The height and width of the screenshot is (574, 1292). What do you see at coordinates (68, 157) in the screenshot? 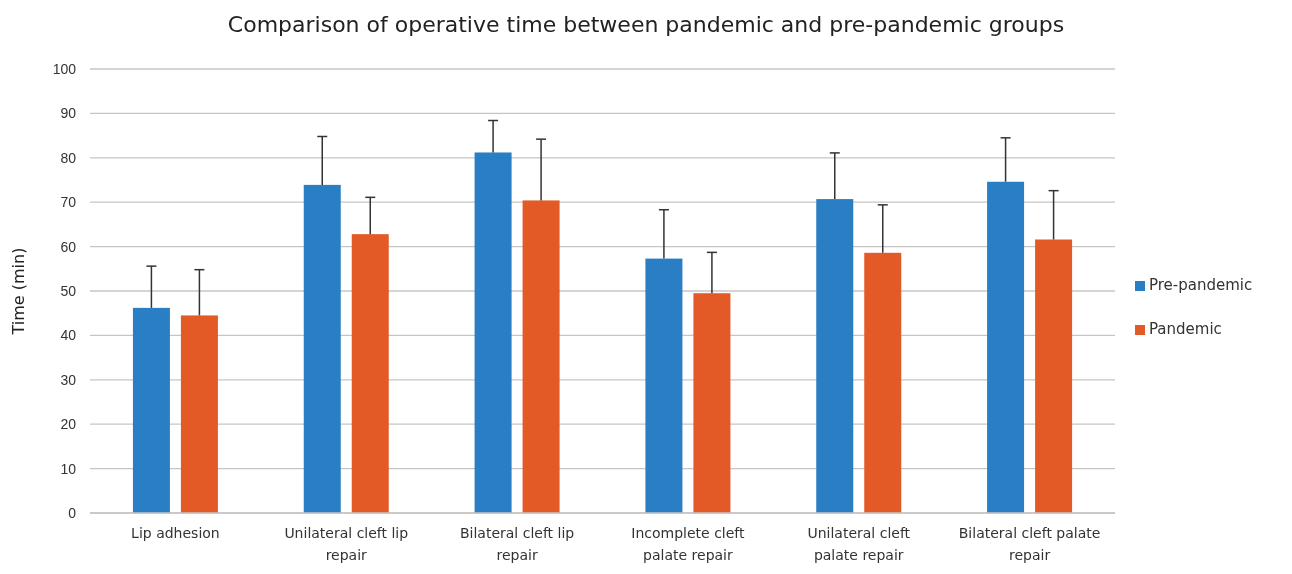
I see `y-tick-label: 80` at bounding box center [68, 157].